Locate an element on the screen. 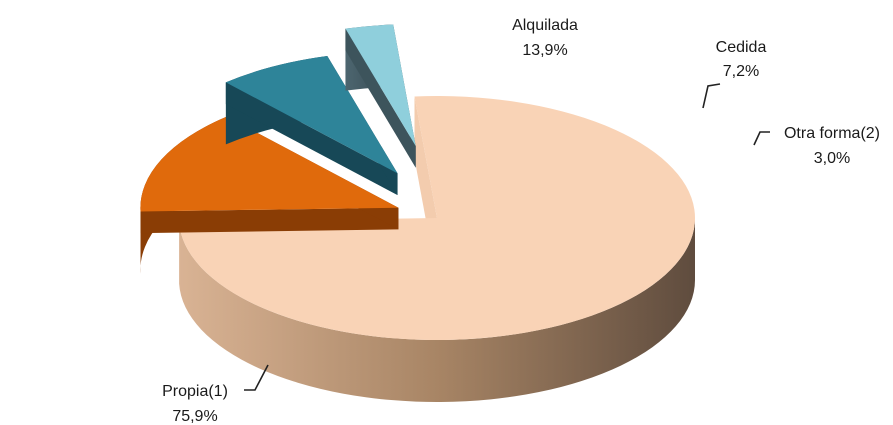 The height and width of the screenshot is (425, 893). slice-alquilada-top is located at coordinates (269, 164).